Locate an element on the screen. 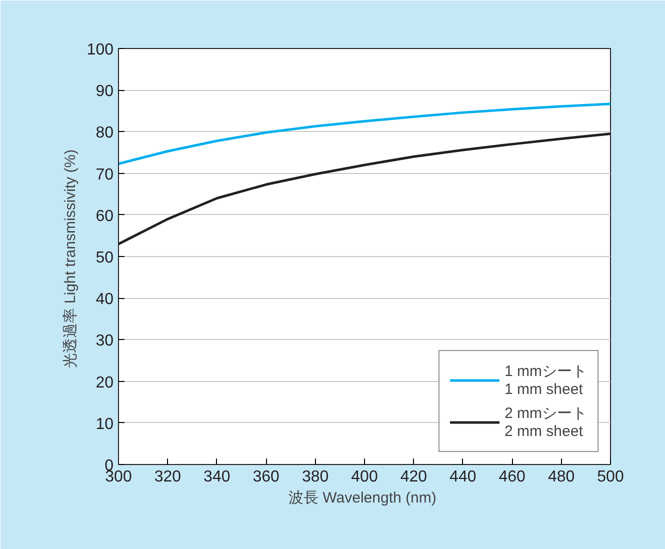 The image size is (665, 549). x-tick-label: 340 is located at coordinates (217, 477).